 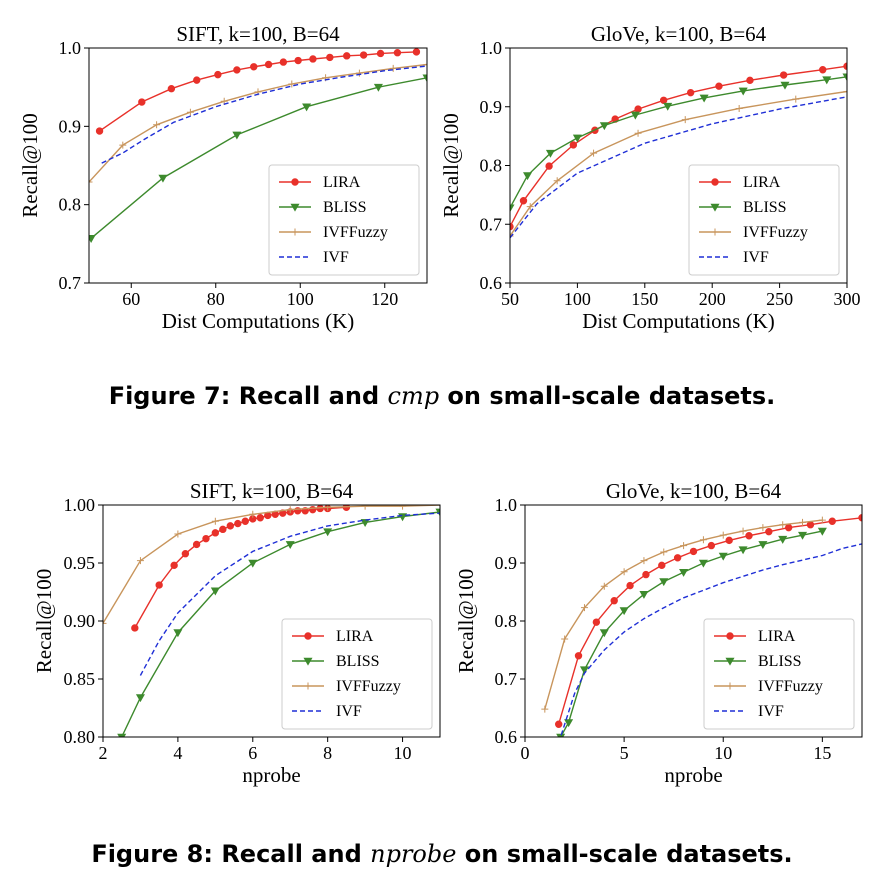 I want to click on x-tick-label: 60, so click(x=131, y=299).